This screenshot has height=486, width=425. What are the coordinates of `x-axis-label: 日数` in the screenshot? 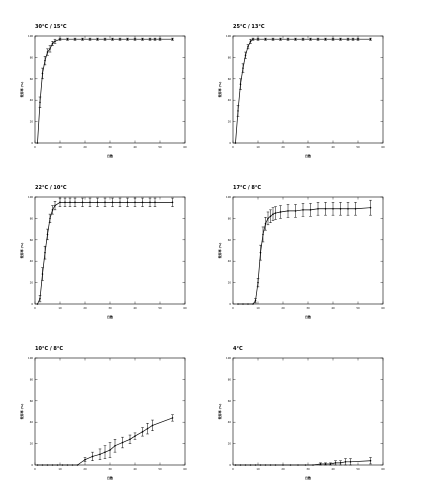 It's located at (110, 155).